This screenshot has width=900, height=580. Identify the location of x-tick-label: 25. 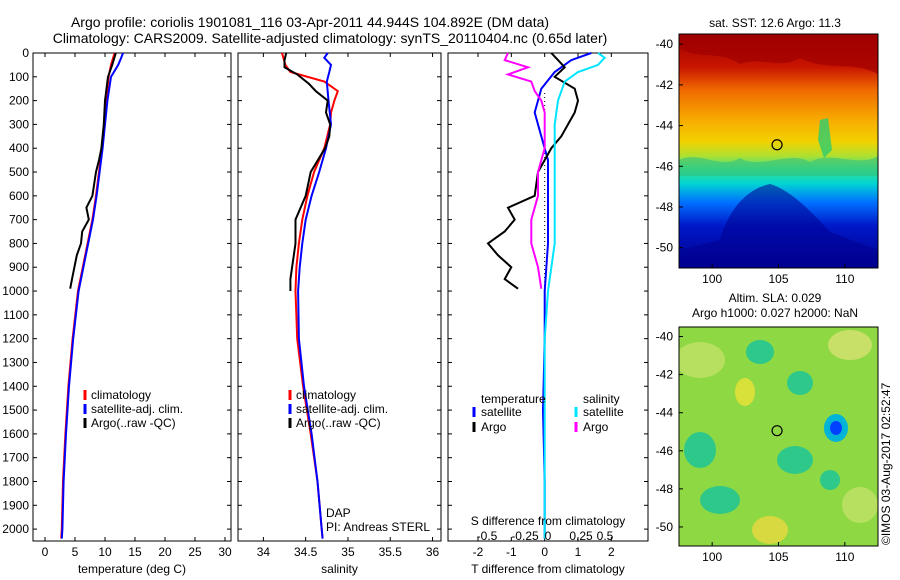
(195, 552).